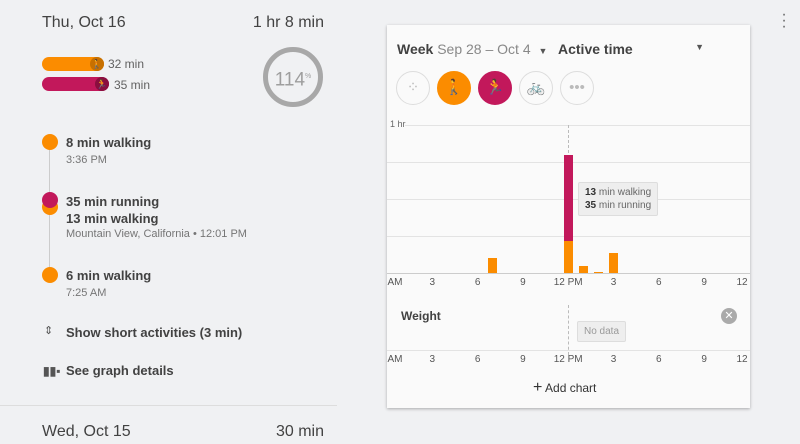 This screenshot has height=444, width=800. What do you see at coordinates (536, 88) in the screenshot?
I see `biking-filter: 🚲` at bounding box center [536, 88].